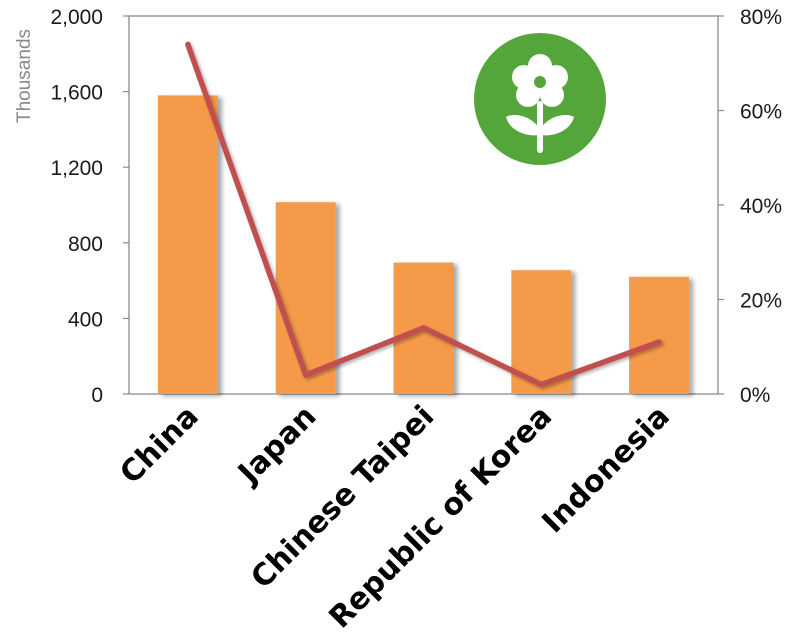  What do you see at coordinates (76, 17) in the screenshot?
I see `left-tick-label: 2,000` at bounding box center [76, 17].